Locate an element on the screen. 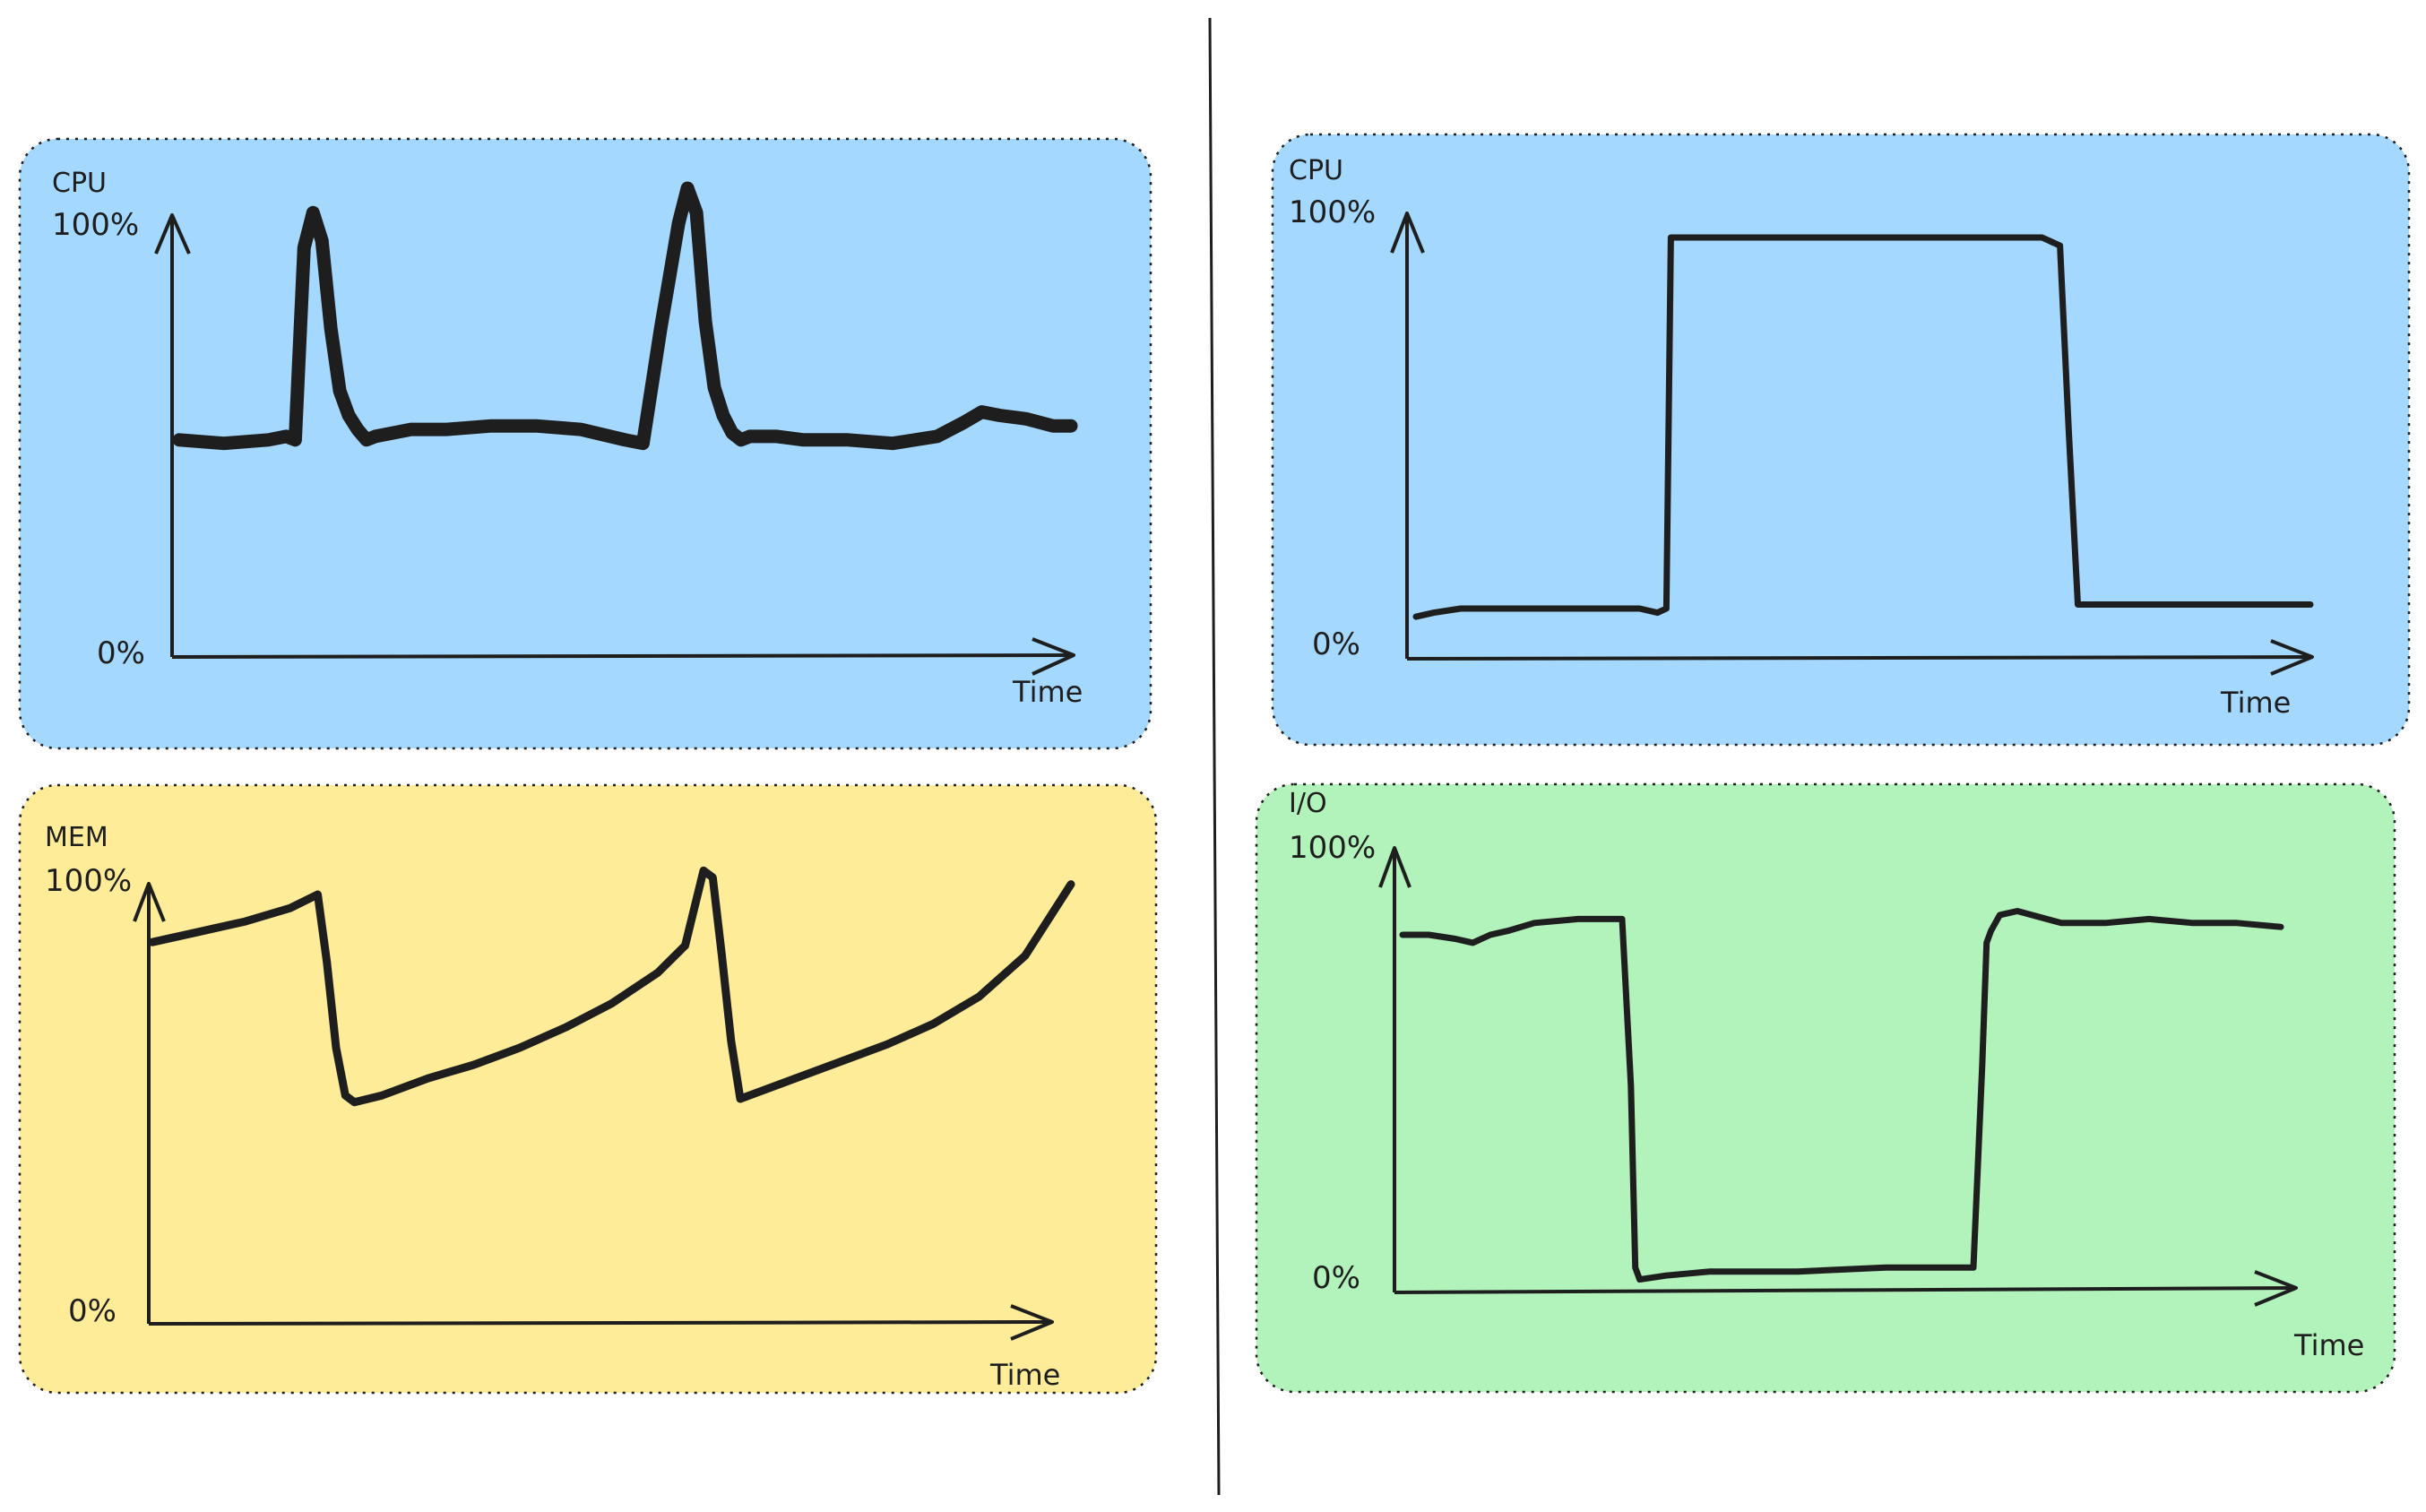 The image size is (2426, 1512). chart-title: I/O is located at coordinates (1308, 803).